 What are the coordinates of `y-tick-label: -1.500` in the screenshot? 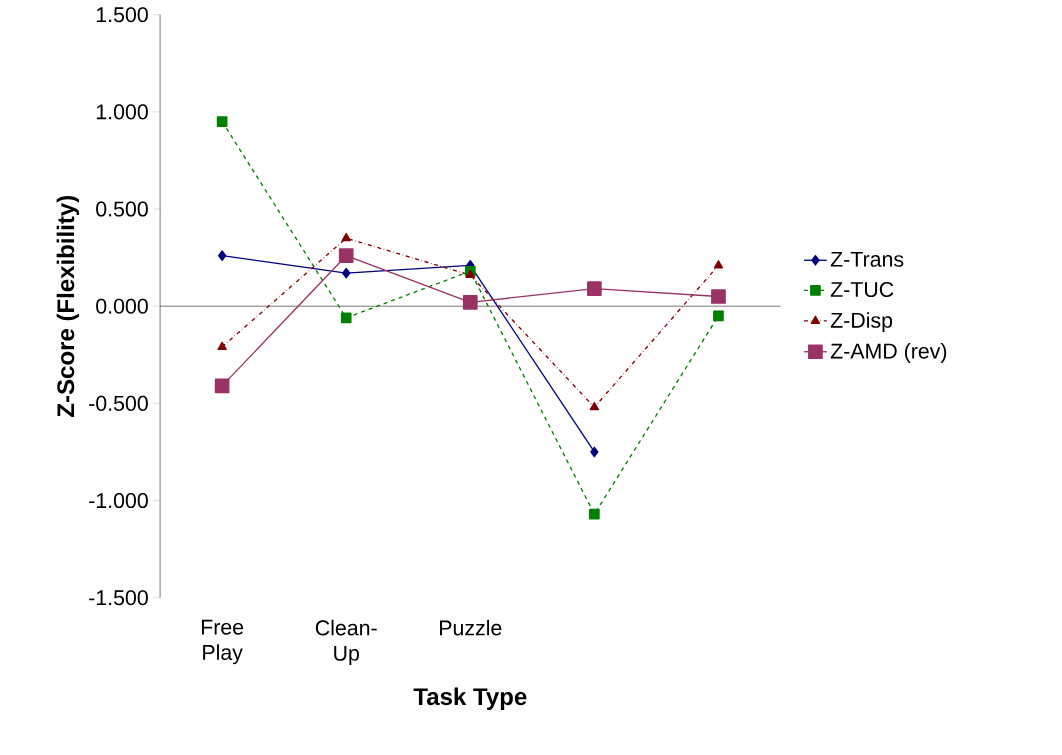 It's located at (118, 598).